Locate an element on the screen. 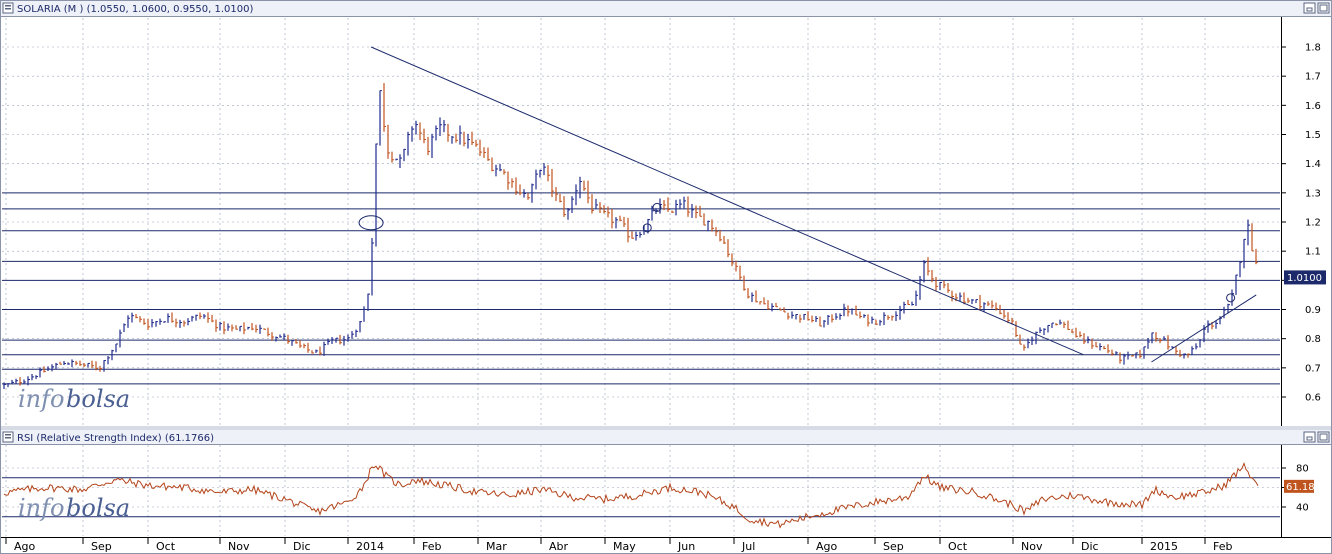  rsi-pane-title: RSI (Relative Strength Index) (61.1766) is located at coordinates (115, 438).